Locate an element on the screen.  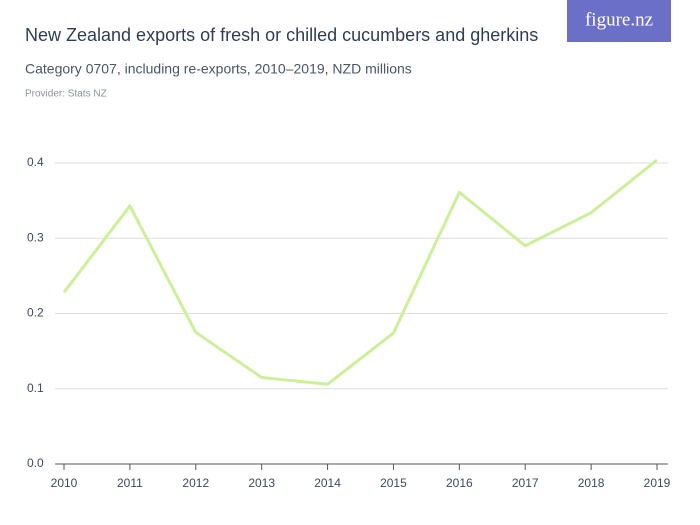
y-tick-label: 0.1 is located at coordinates (35, 388).